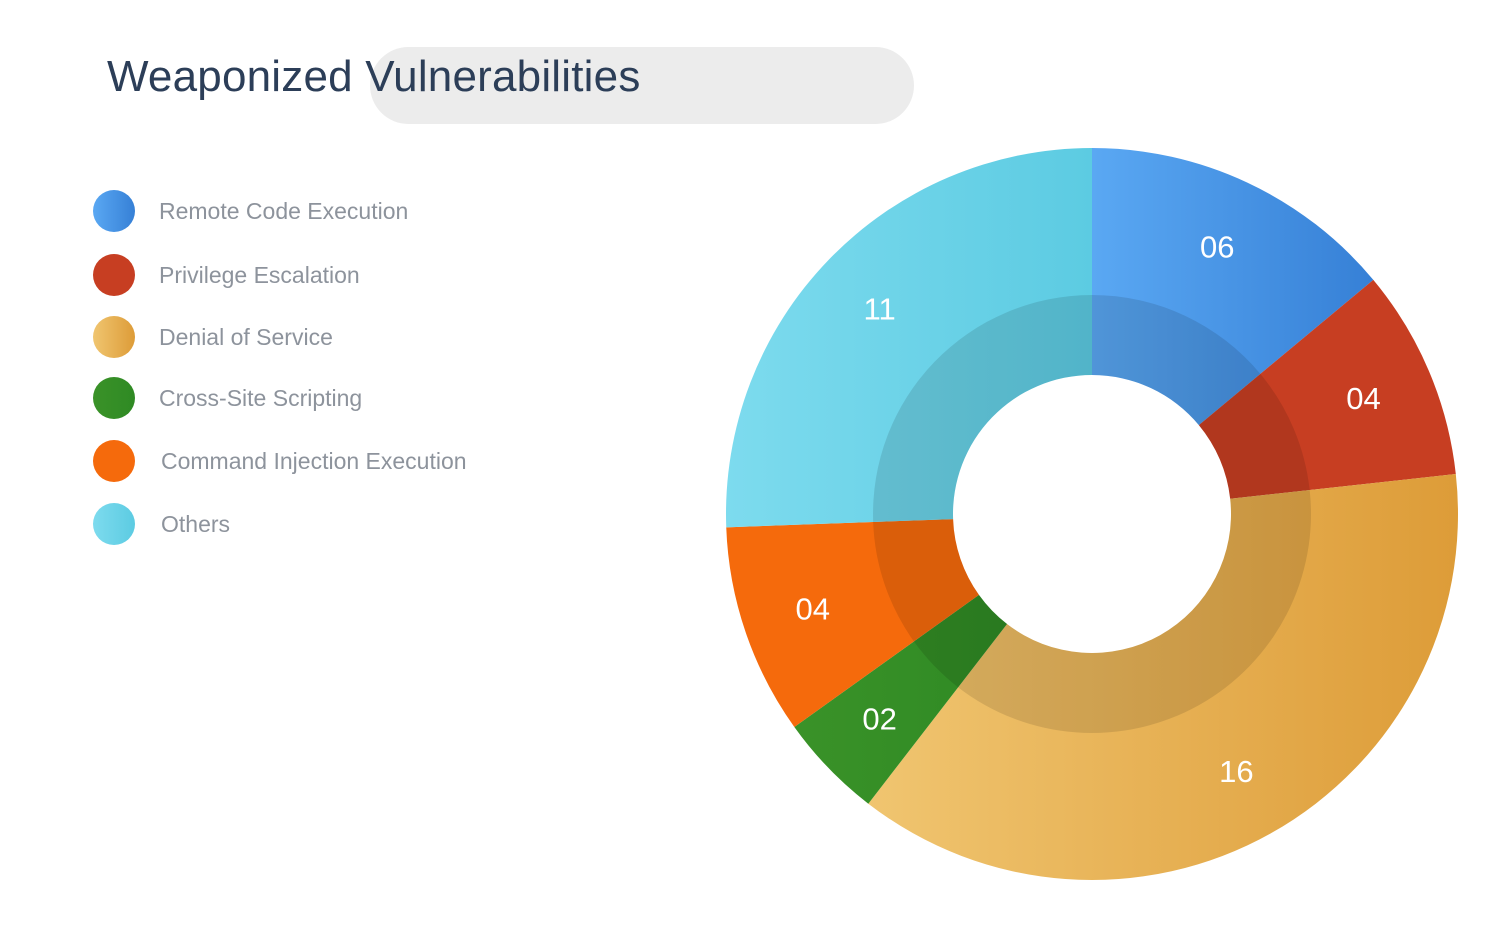 The image size is (1510, 928). I want to click on slice-command-injection-execution, so click(852, 623).